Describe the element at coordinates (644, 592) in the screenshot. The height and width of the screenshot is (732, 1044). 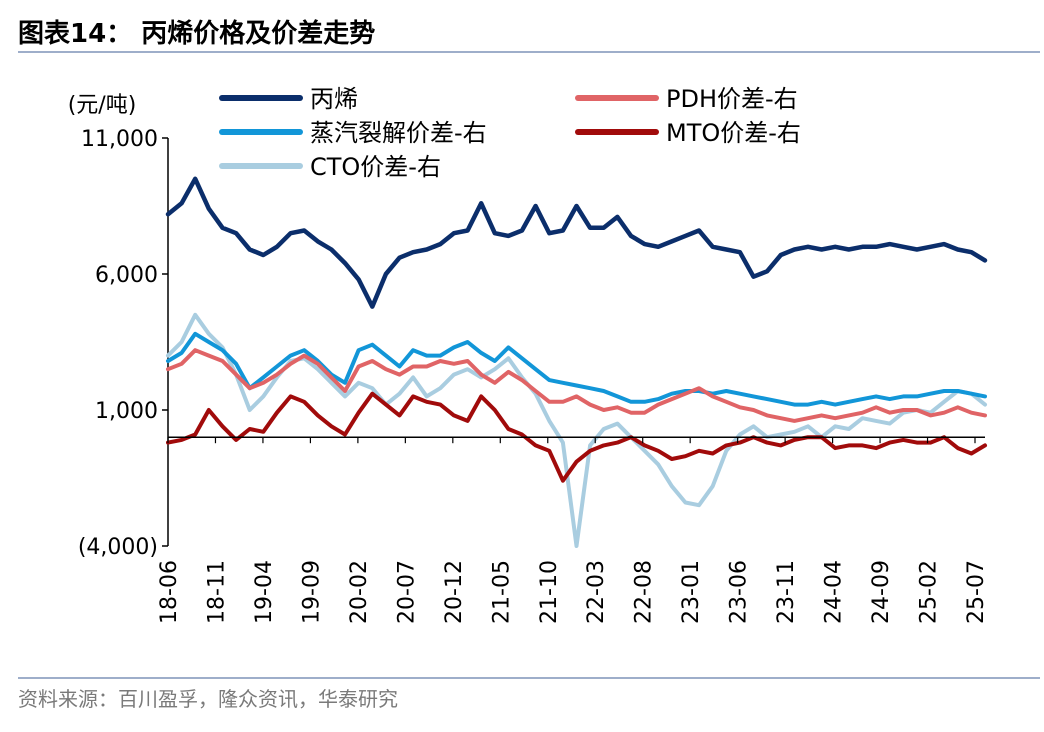
I see `x-tick-label: 22-08` at that location.